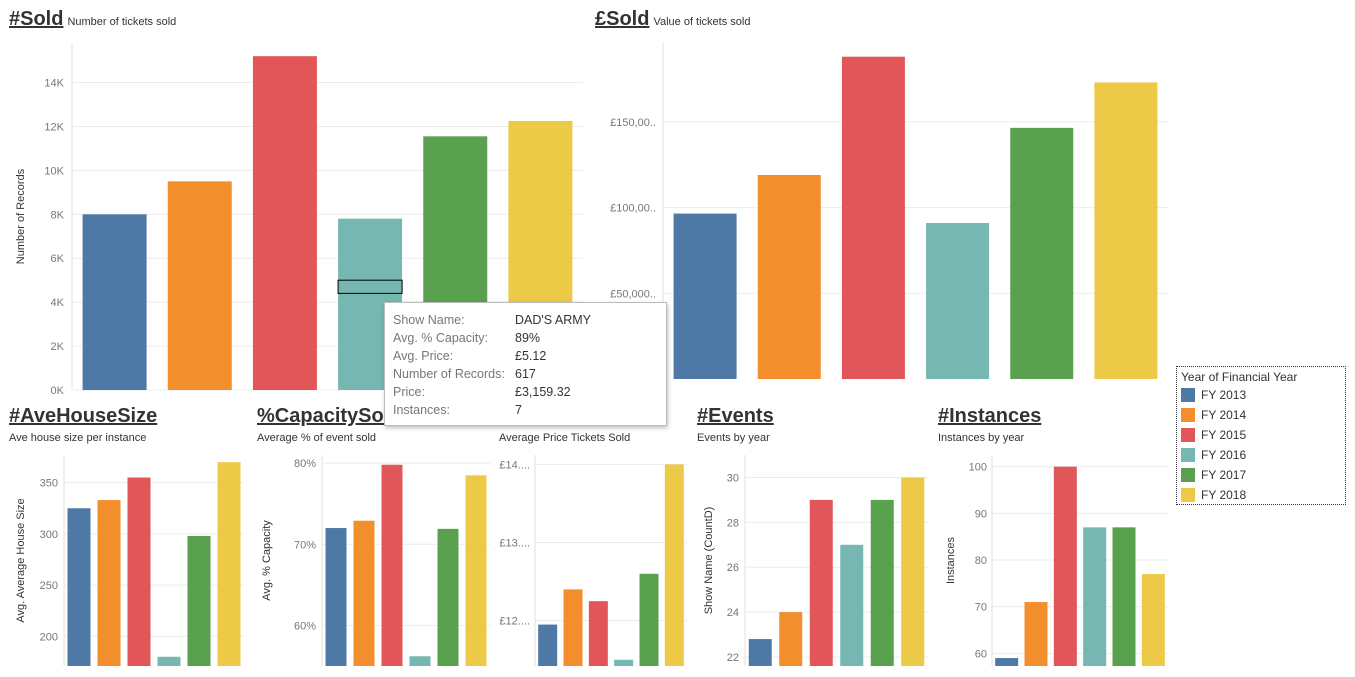 The image size is (1355, 677). Describe the element at coordinates (122, 22) in the screenshot. I see `sold-subtitle: Number of tickets sold` at that location.